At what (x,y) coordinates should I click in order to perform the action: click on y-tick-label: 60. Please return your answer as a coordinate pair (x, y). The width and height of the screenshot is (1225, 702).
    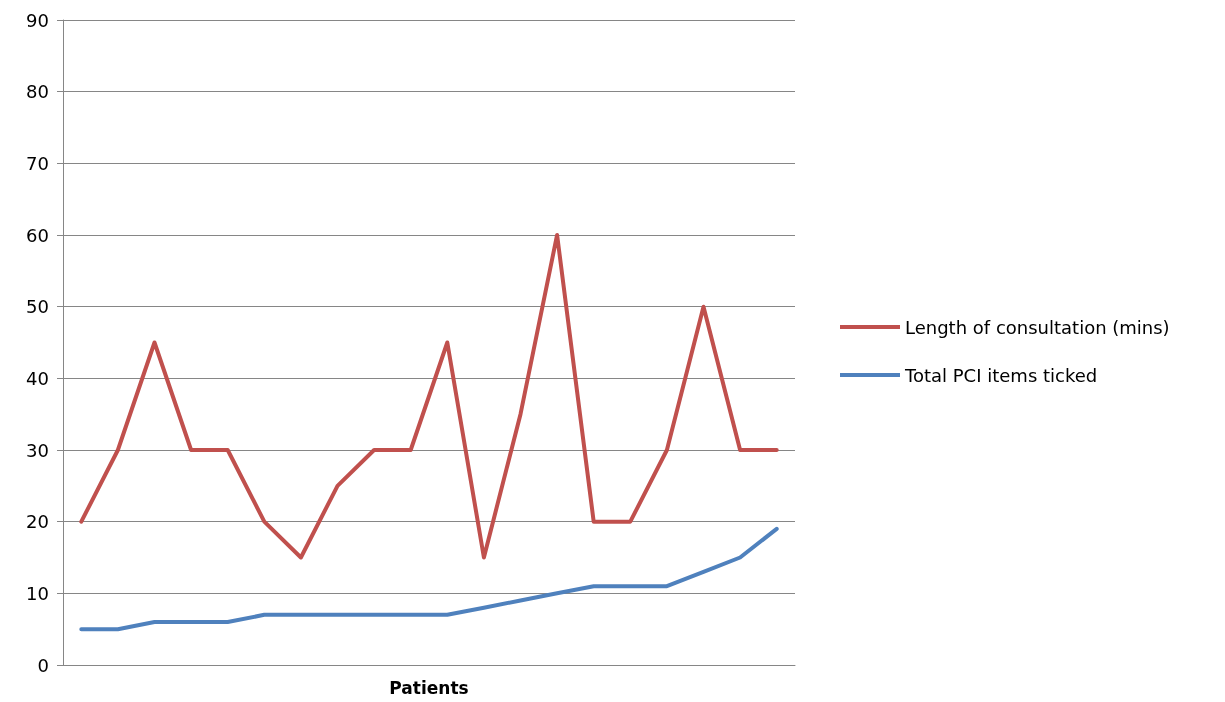
    Looking at the image, I should click on (37, 235).